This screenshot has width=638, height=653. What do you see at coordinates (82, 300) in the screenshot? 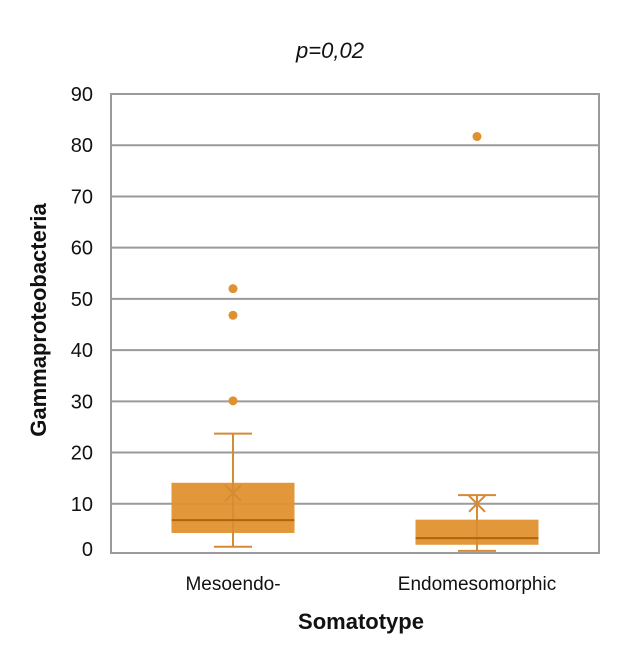
I see `y-tick-label: 50` at bounding box center [82, 300].